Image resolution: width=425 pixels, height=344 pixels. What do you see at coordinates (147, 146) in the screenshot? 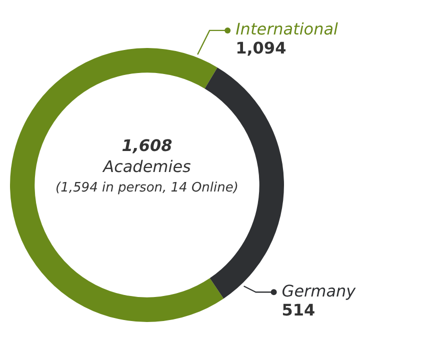
I see `text: 1,608` at bounding box center [147, 146].